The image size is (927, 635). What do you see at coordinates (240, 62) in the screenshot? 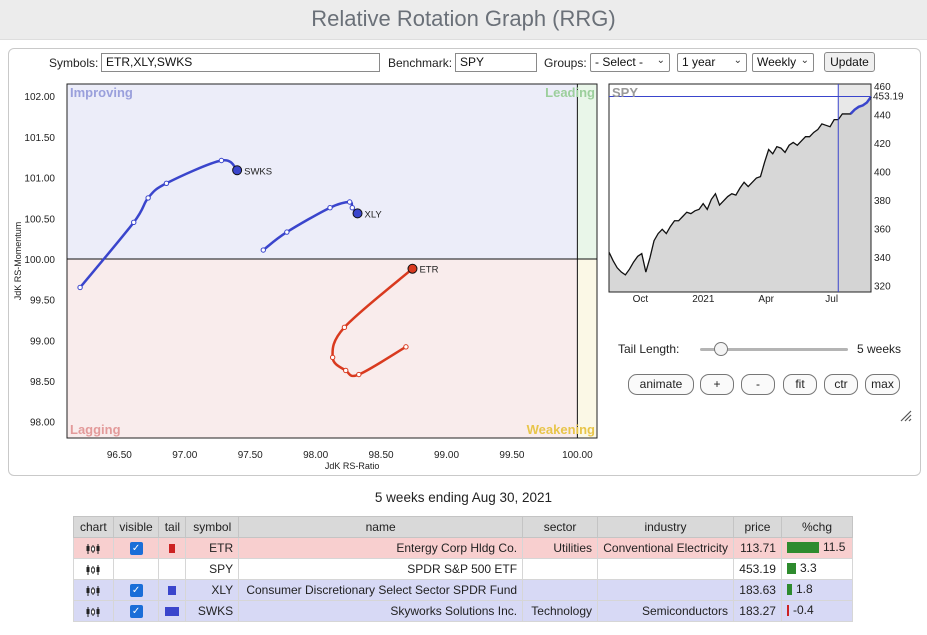
I see `symbols-input: ETR,XLY,SWKS` at bounding box center [240, 62].